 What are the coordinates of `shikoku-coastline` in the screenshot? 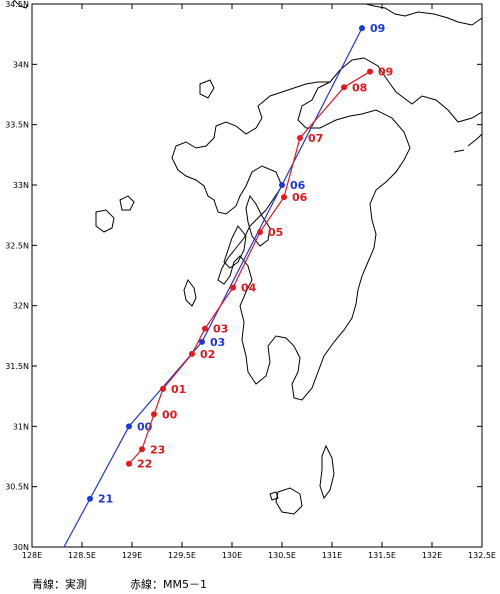 It's located at (468, 143).